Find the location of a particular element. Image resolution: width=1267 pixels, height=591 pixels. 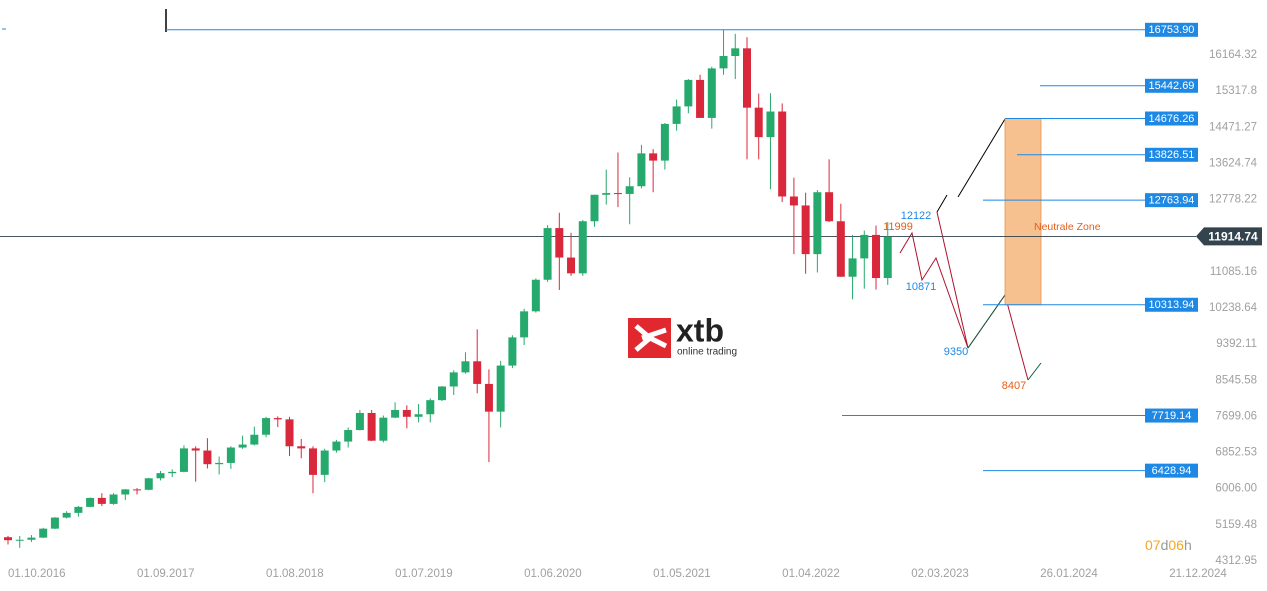

current-price-box is located at coordinates (1229, 236).